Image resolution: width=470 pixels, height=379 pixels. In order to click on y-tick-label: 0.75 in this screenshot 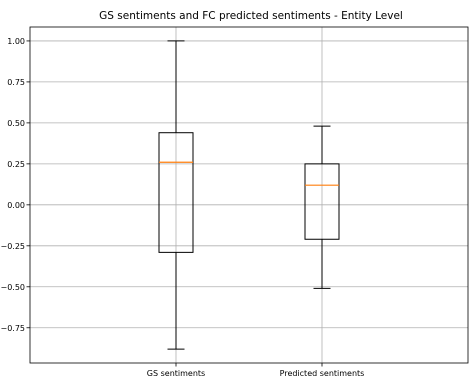, I will do `click(16, 82)`.